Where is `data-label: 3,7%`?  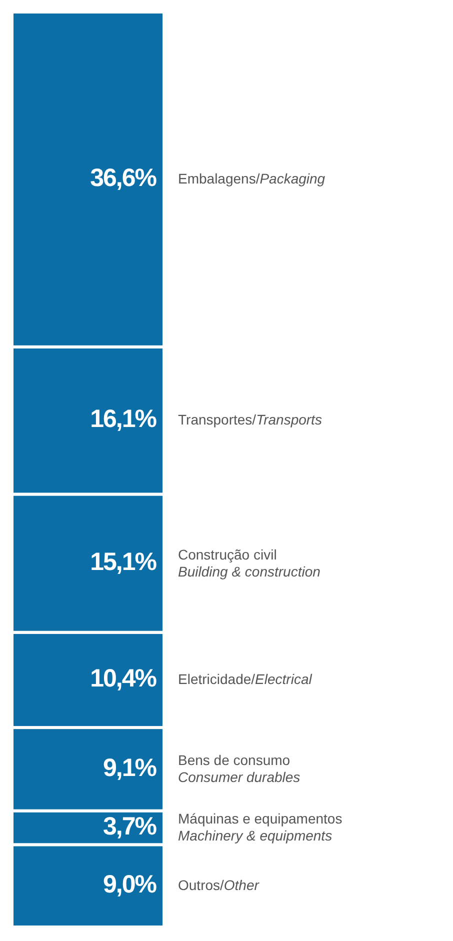
data-label: 3,7% is located at coordinates (130, 826).